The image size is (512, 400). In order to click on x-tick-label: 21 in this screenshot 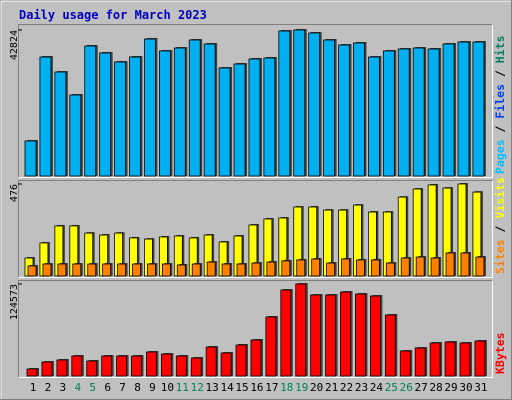, I will do `click(331, 387)`.